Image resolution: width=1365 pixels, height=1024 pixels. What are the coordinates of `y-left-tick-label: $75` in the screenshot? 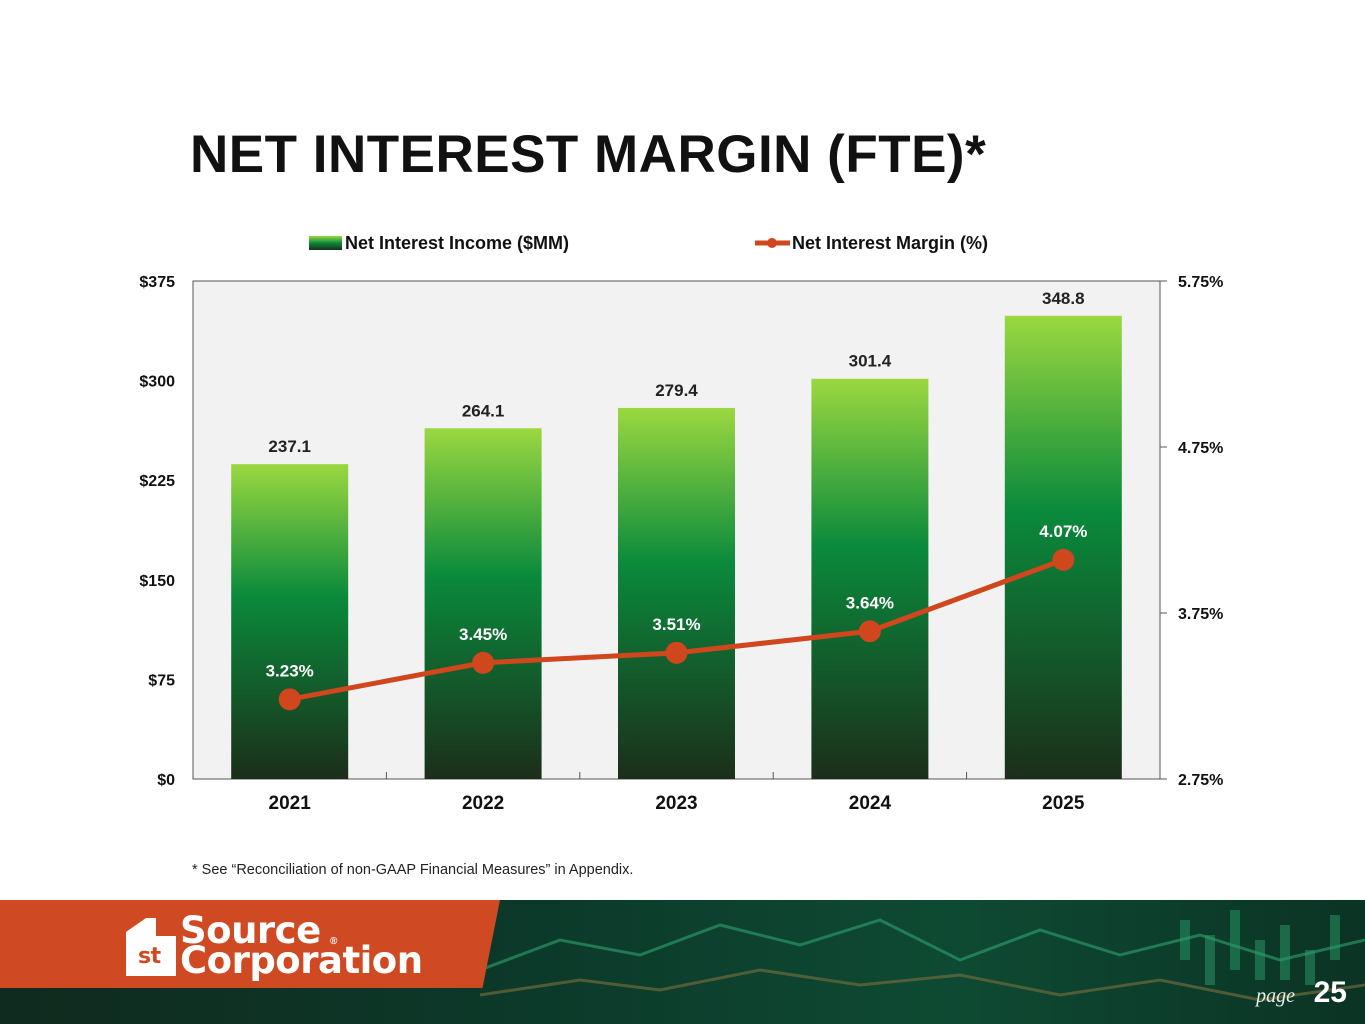 It's located at (161, 680).